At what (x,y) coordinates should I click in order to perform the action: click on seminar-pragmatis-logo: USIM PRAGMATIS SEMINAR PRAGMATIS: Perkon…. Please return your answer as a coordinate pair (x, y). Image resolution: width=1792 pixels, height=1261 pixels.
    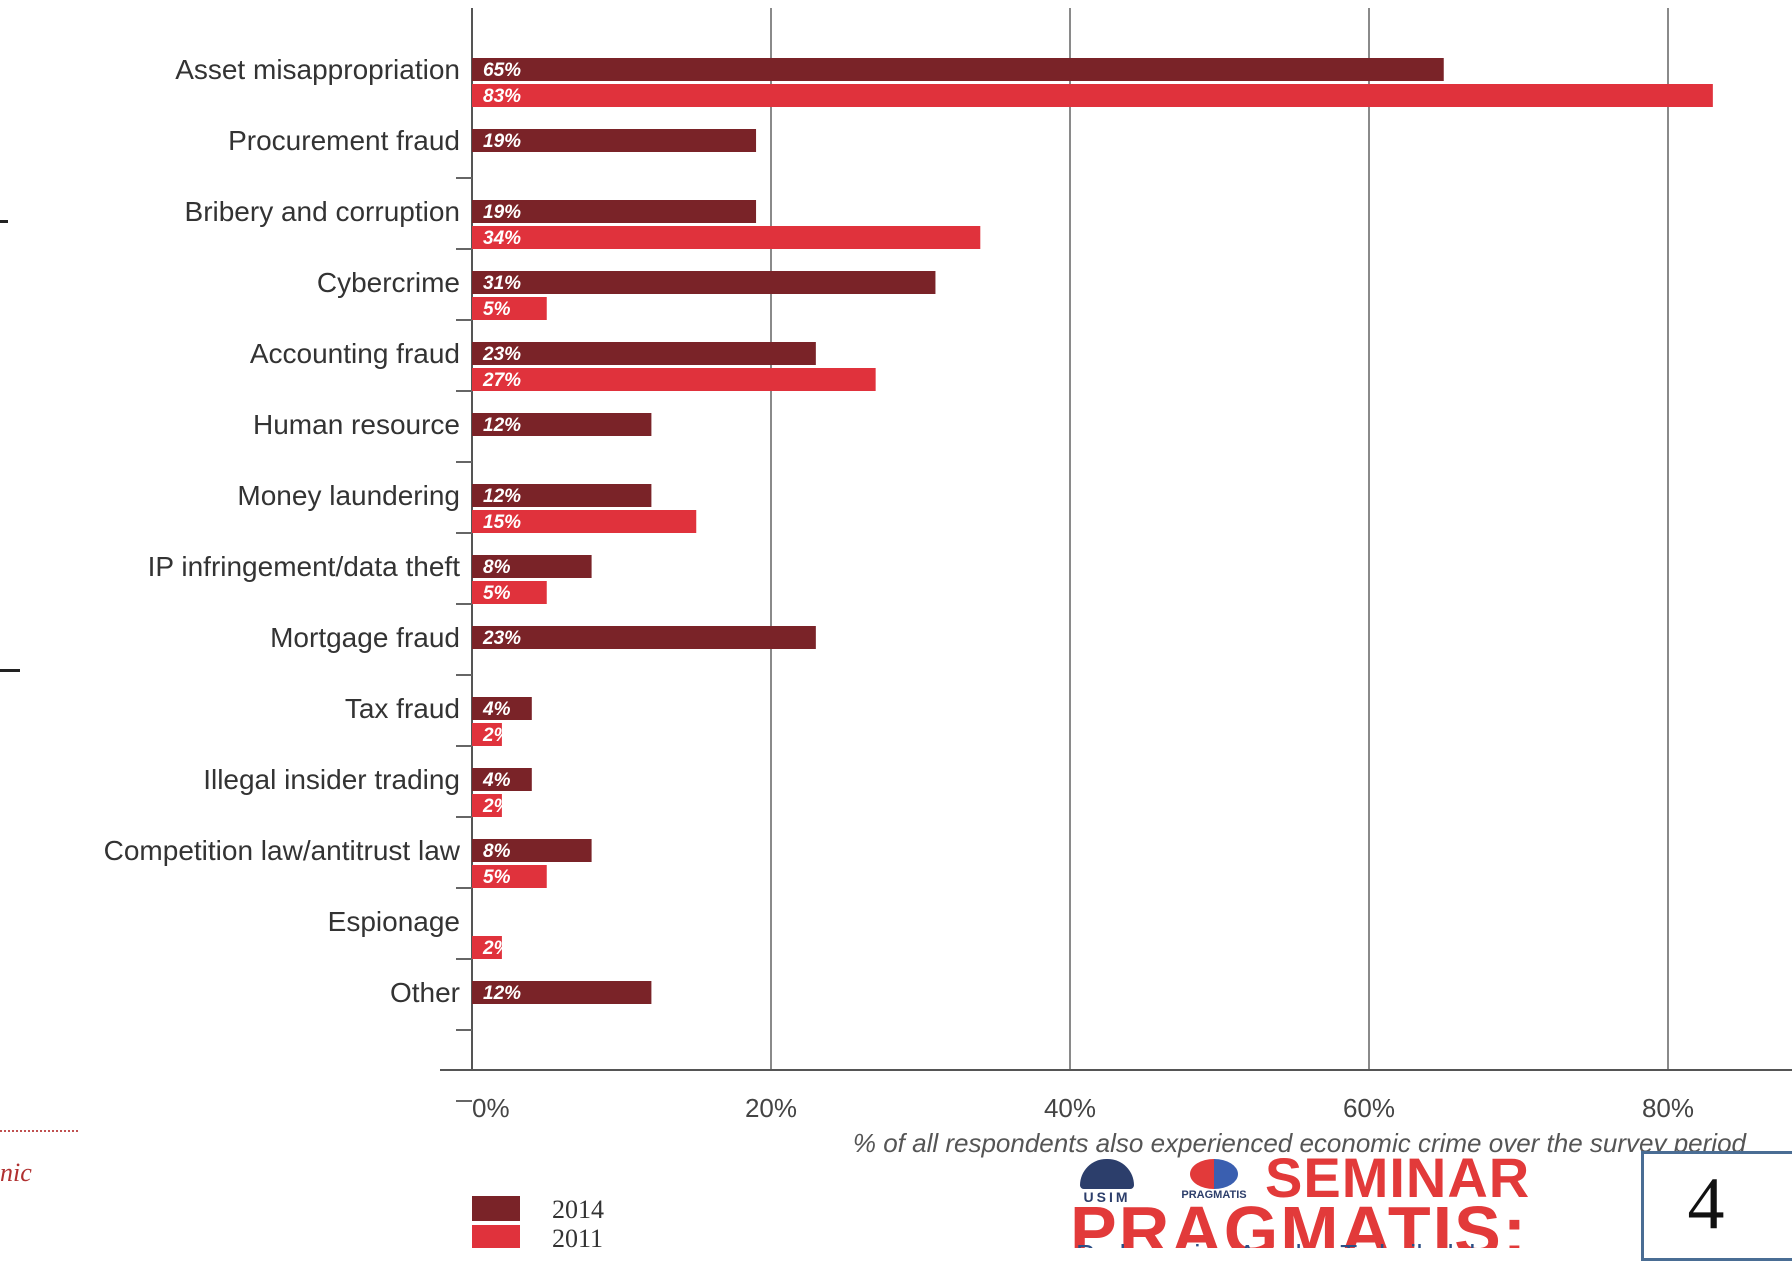
    Looking at the image, I should click on (1355, 1199).